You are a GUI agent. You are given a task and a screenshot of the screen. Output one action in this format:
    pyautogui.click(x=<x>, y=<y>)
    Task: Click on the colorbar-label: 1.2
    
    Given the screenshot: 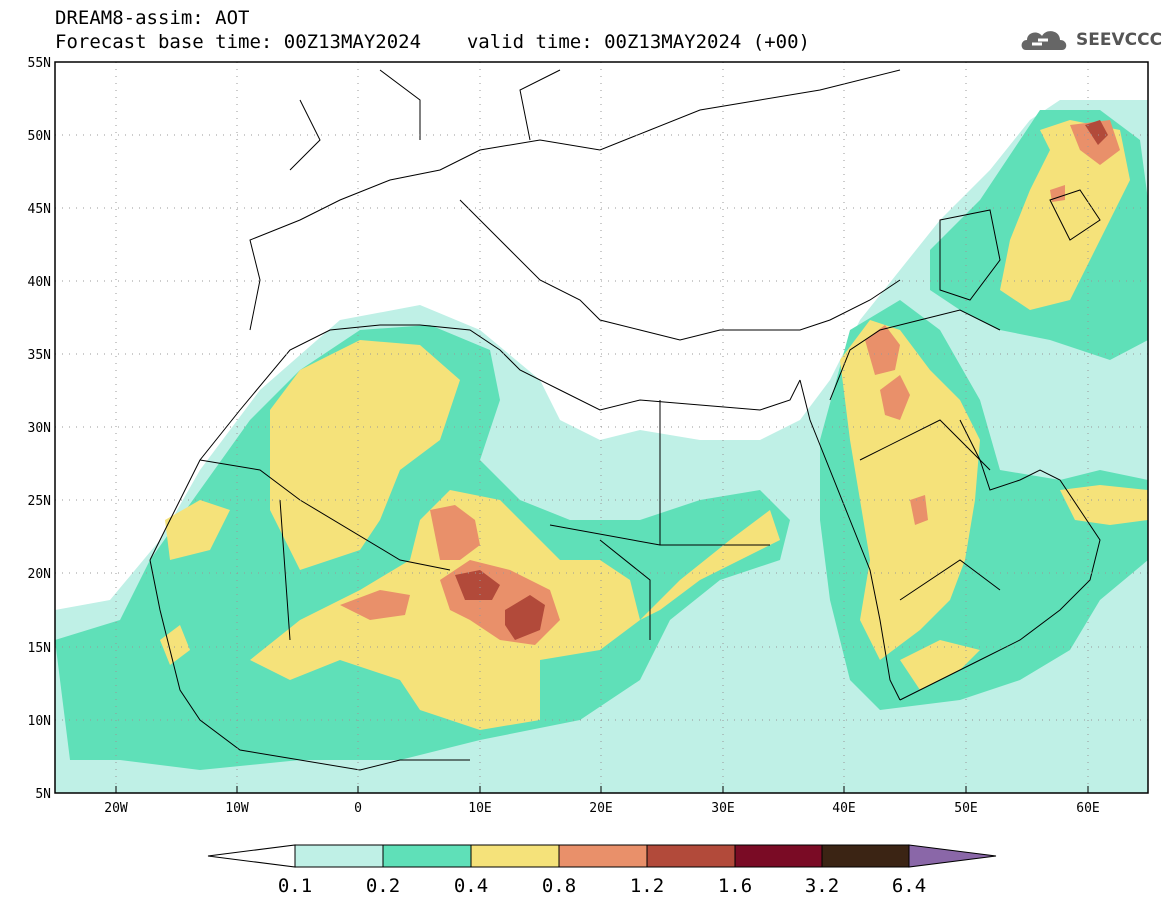 What is the action you would take?
    pyautogui.click(x=647, y=886)
    